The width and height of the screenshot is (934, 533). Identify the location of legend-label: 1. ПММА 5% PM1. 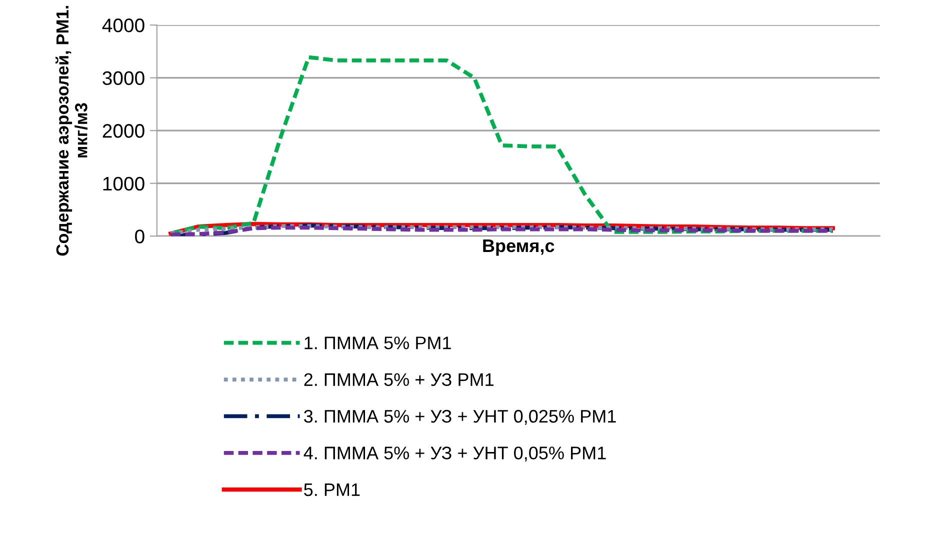
(377, 343).